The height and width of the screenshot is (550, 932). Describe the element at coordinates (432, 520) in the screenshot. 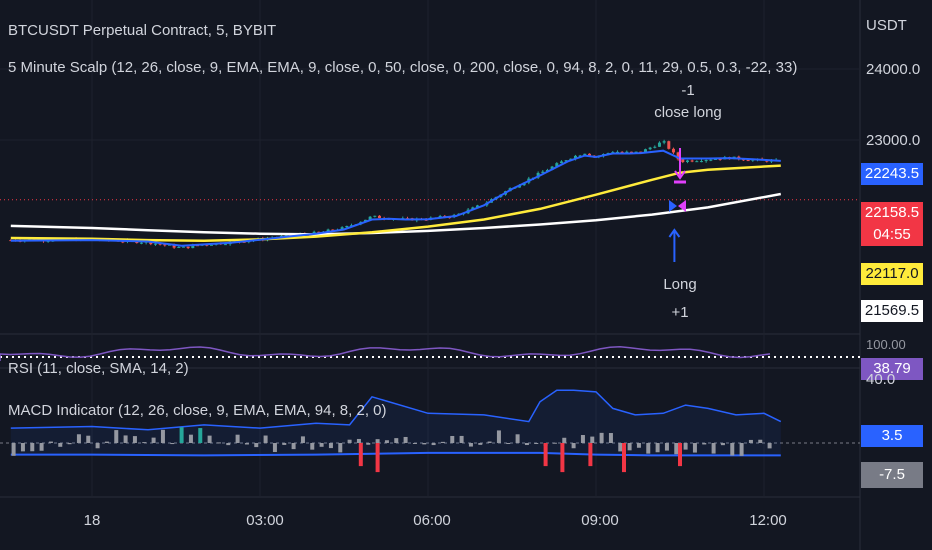

I see `xtick-0600: 06:00` at that location.